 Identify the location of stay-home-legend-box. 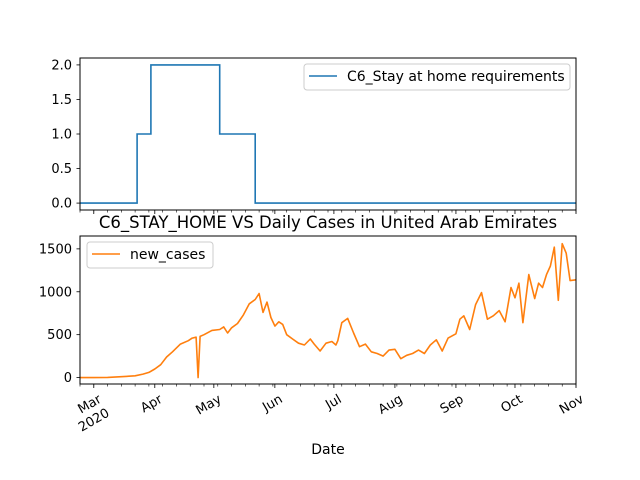
(437, 77).